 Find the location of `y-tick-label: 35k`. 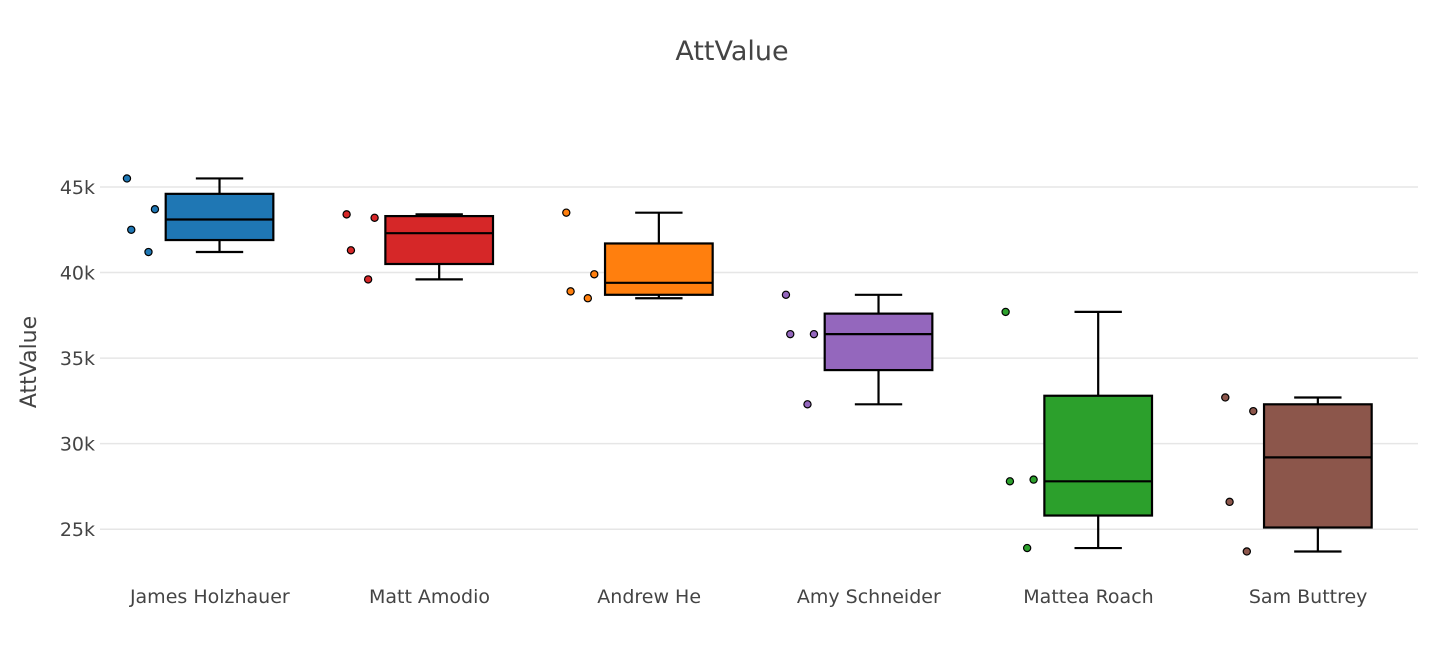

y-tick-label: 35k is located at coordinates (77, 359).